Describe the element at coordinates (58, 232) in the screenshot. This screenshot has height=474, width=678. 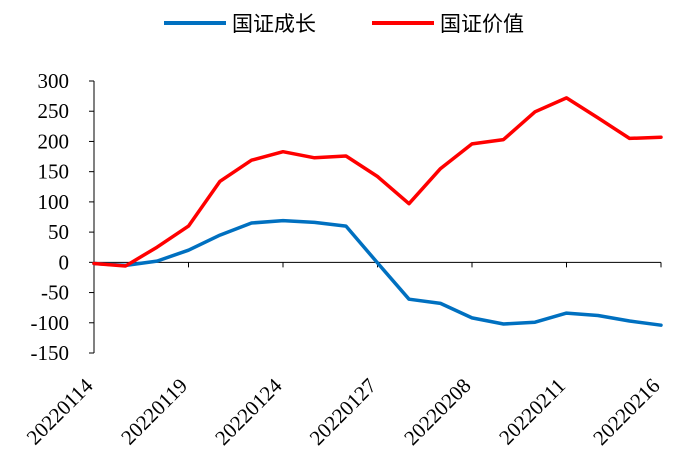
I see `y-tick-label: 50` at that location.